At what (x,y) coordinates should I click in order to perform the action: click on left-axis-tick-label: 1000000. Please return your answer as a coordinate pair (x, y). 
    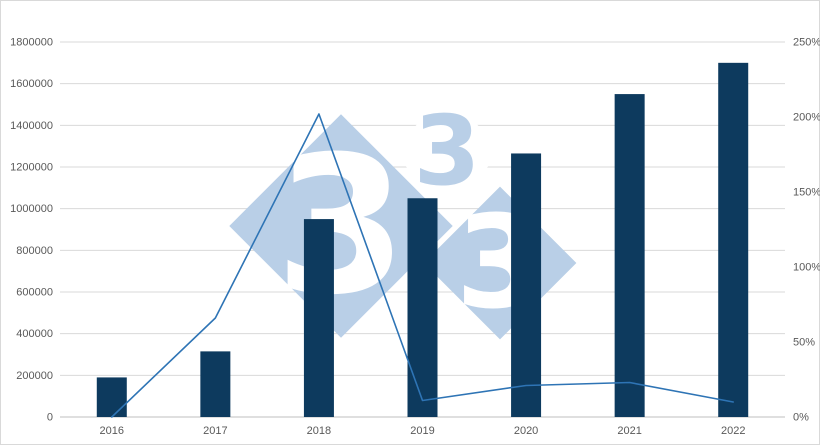
    Looking at the image, I should click on (31, 209).